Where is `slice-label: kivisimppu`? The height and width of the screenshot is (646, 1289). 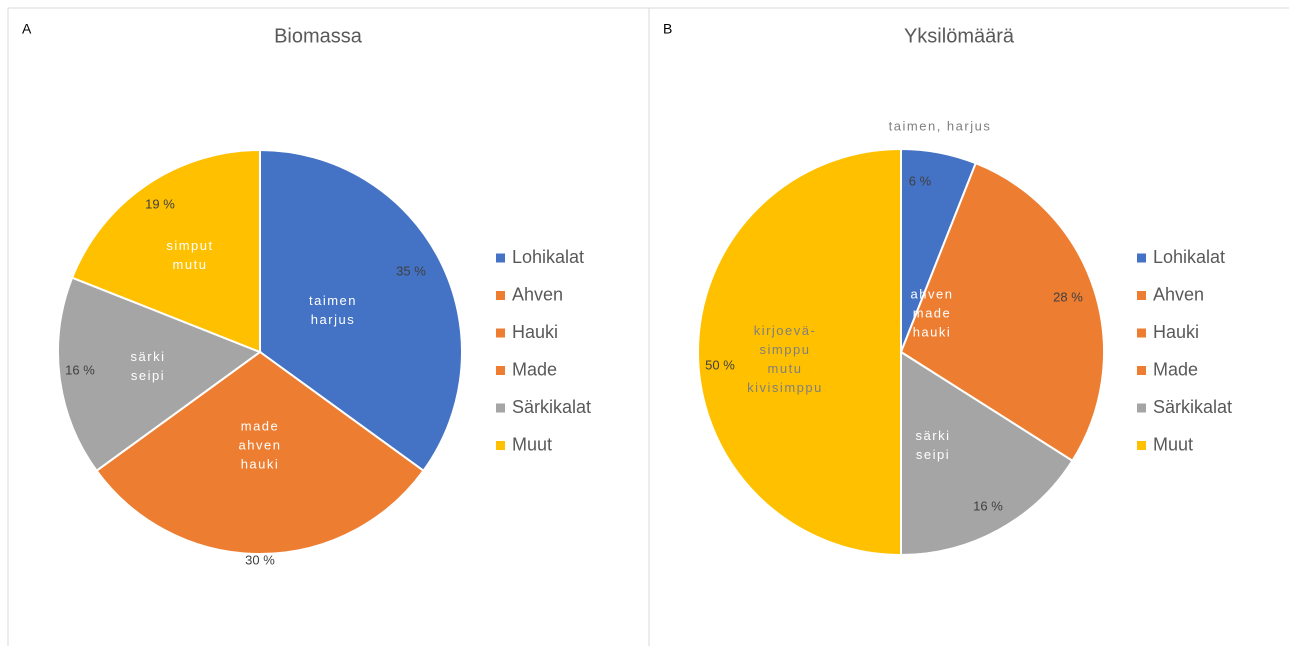 slice-label: kivisimppu is located at coordinates (785, 387).